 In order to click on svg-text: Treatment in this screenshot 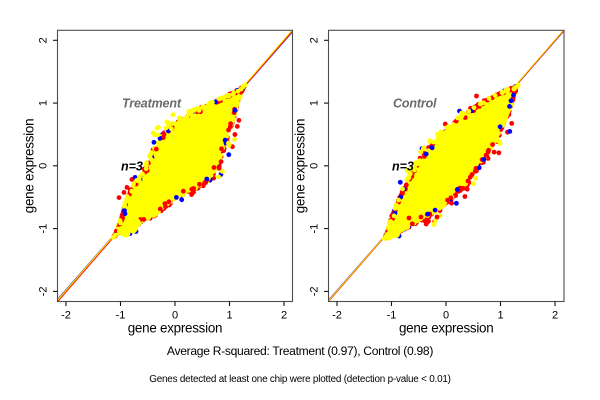, I will do `click(152, 104)`.